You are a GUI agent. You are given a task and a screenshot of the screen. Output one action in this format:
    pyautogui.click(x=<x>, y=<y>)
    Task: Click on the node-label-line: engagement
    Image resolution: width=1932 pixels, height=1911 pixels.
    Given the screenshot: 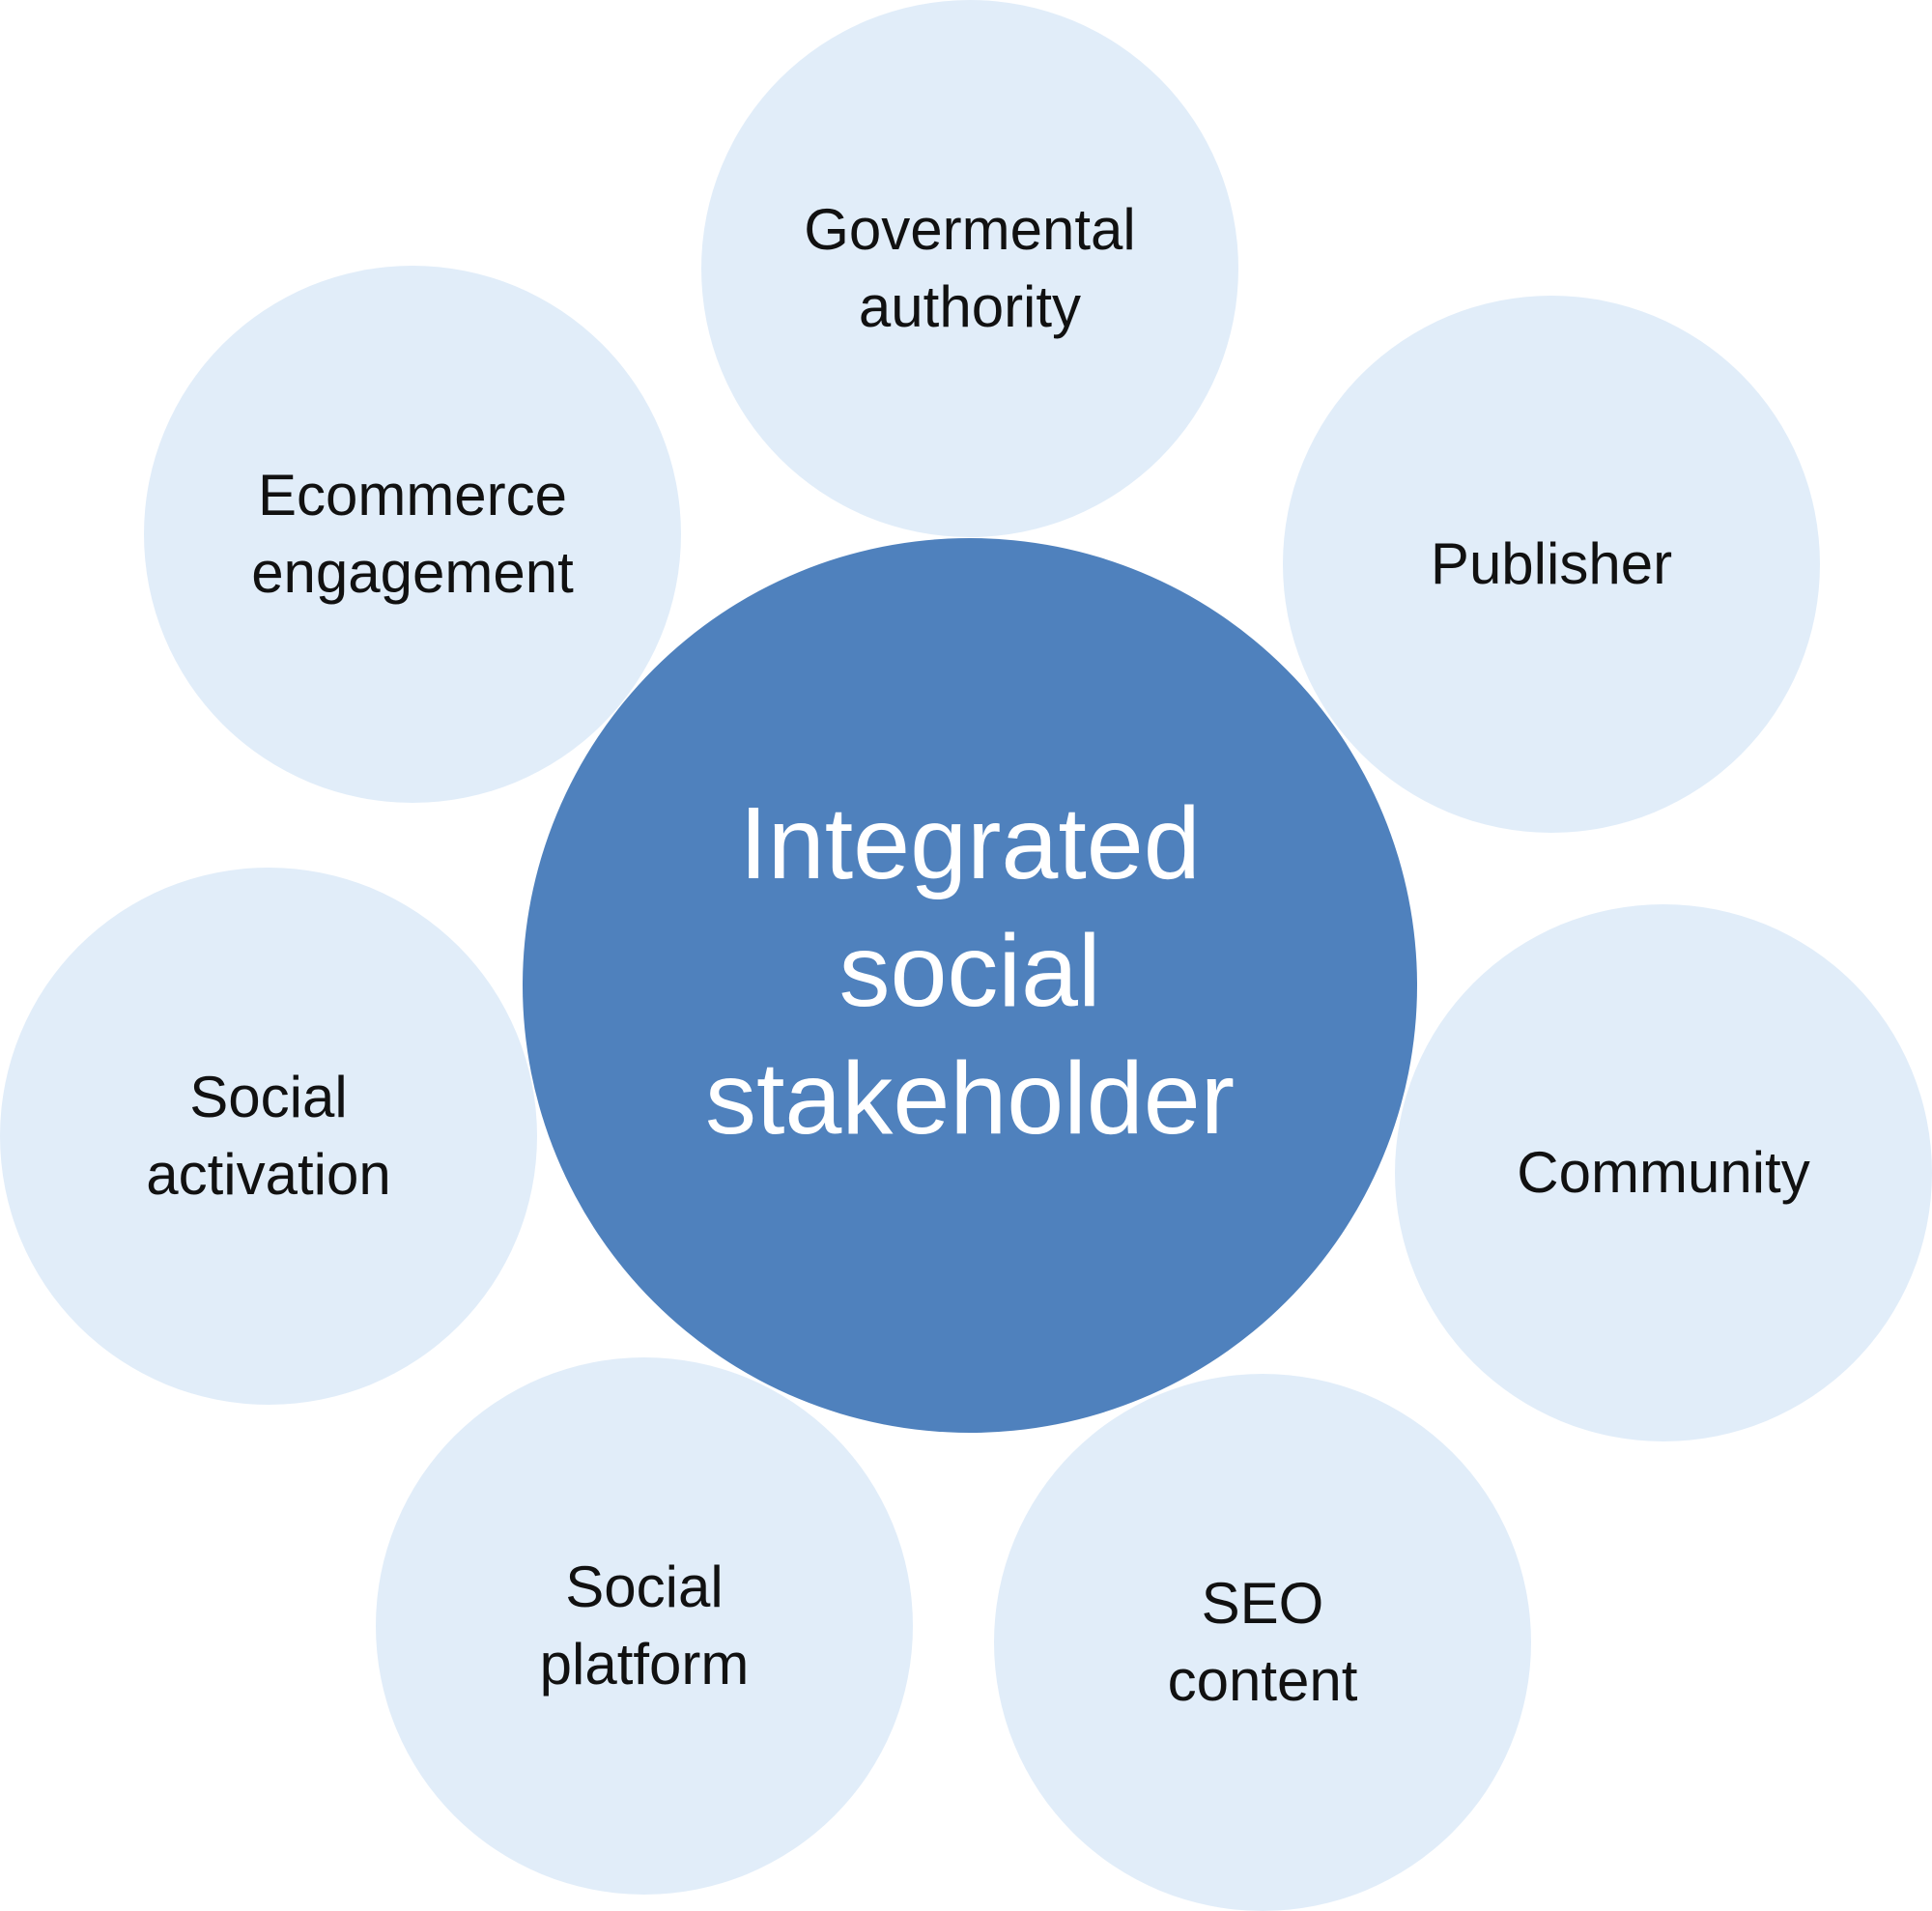 What is the action you would take?
    pyautogui.click(x=412, y=572)
    